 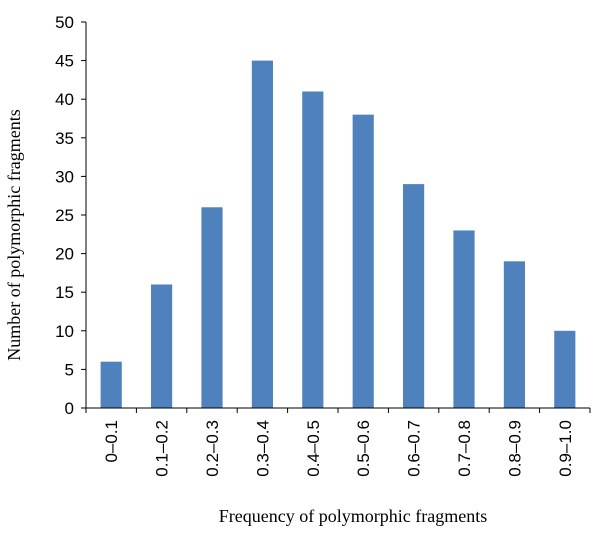 I want to click on y-tick-label: 20, so click(x=64, y=254).